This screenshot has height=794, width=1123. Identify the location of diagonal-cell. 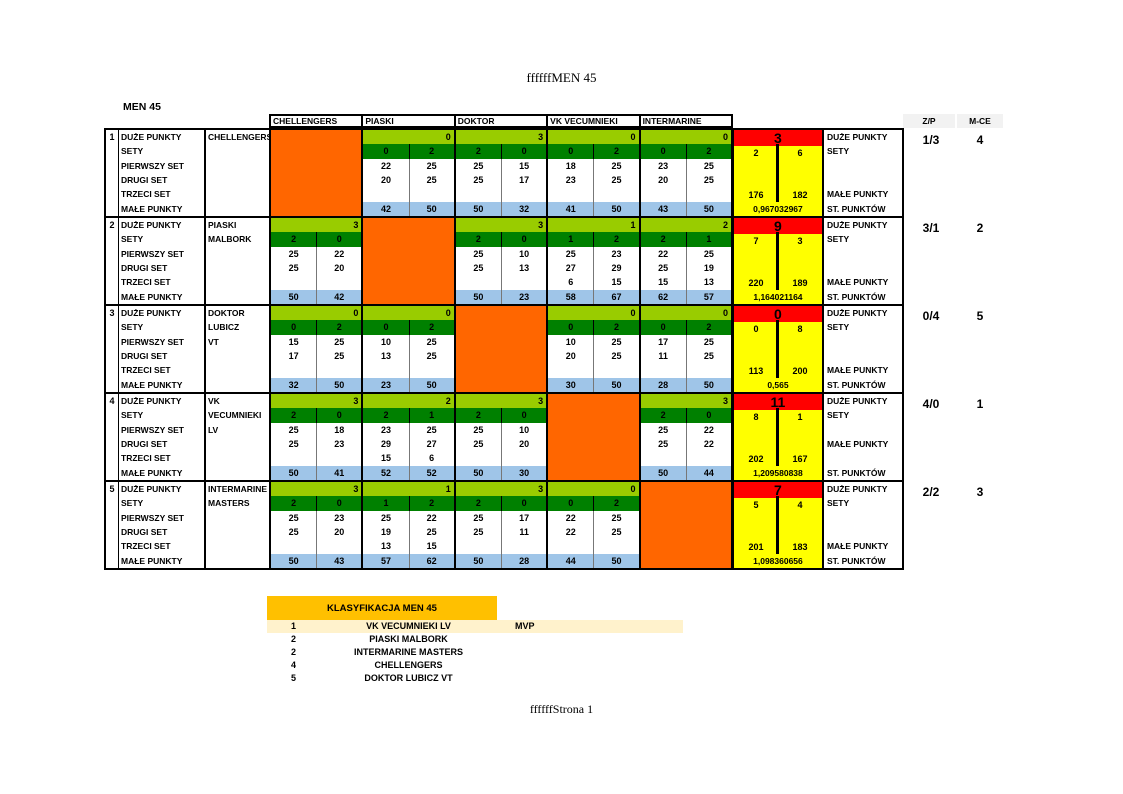
(593, 437).